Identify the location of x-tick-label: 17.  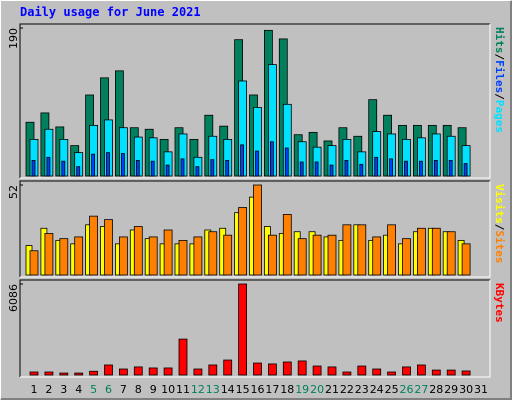
(272, 389).